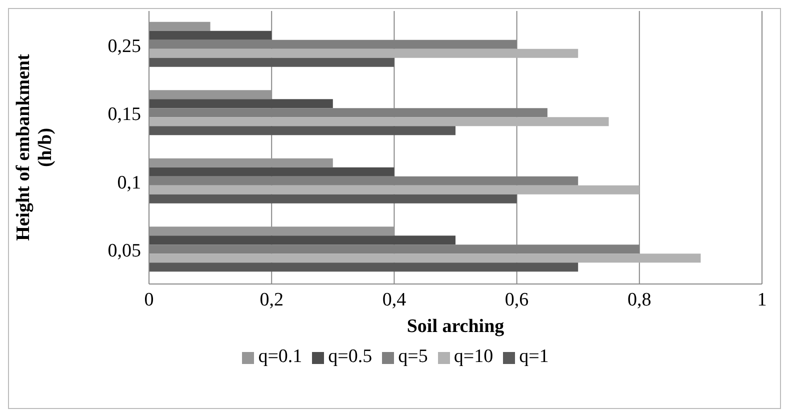 This screenshot has width=787, height=415. Describe the element at coordinates (762, 299) in the screenshot. I see `x-tick-label: 1` at that location.